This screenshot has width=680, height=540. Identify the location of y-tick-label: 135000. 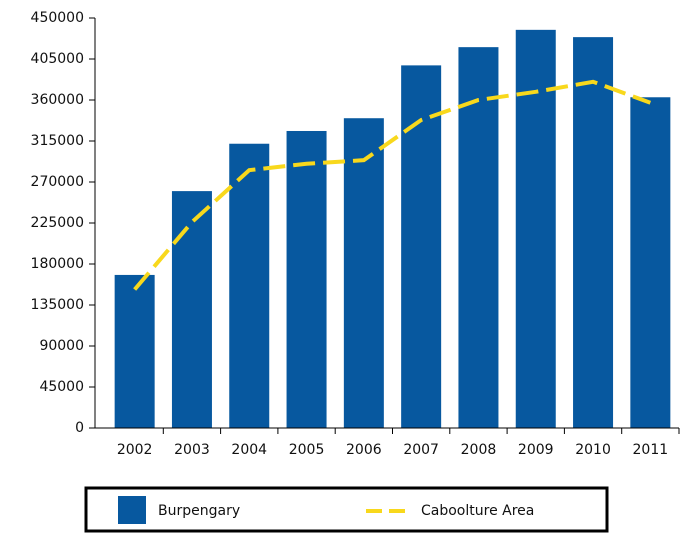
(57, 305).